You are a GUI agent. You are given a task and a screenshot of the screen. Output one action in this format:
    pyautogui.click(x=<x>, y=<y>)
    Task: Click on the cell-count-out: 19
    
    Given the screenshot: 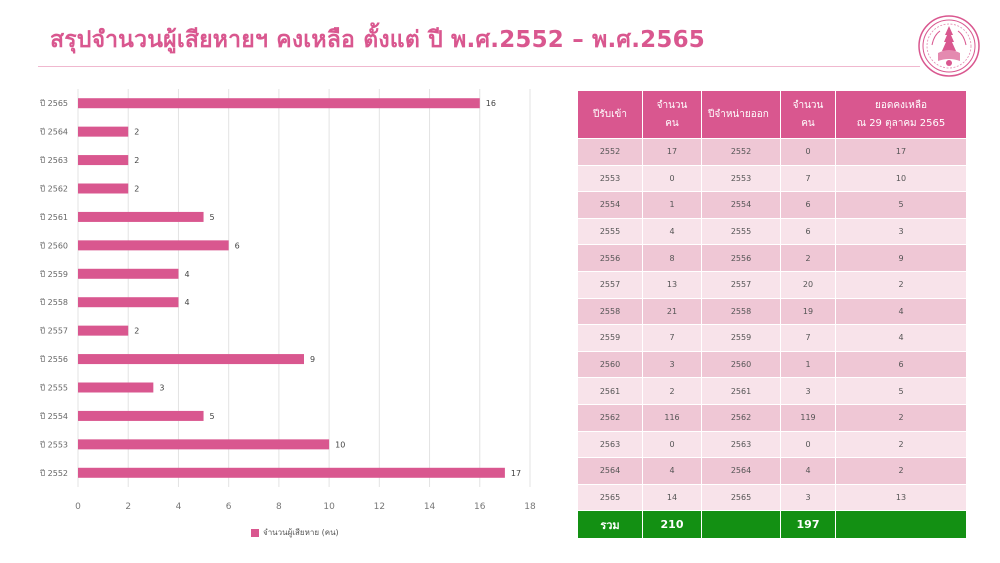 What is the action you would take?
    pyautogui.click(x=808, y=311)
    